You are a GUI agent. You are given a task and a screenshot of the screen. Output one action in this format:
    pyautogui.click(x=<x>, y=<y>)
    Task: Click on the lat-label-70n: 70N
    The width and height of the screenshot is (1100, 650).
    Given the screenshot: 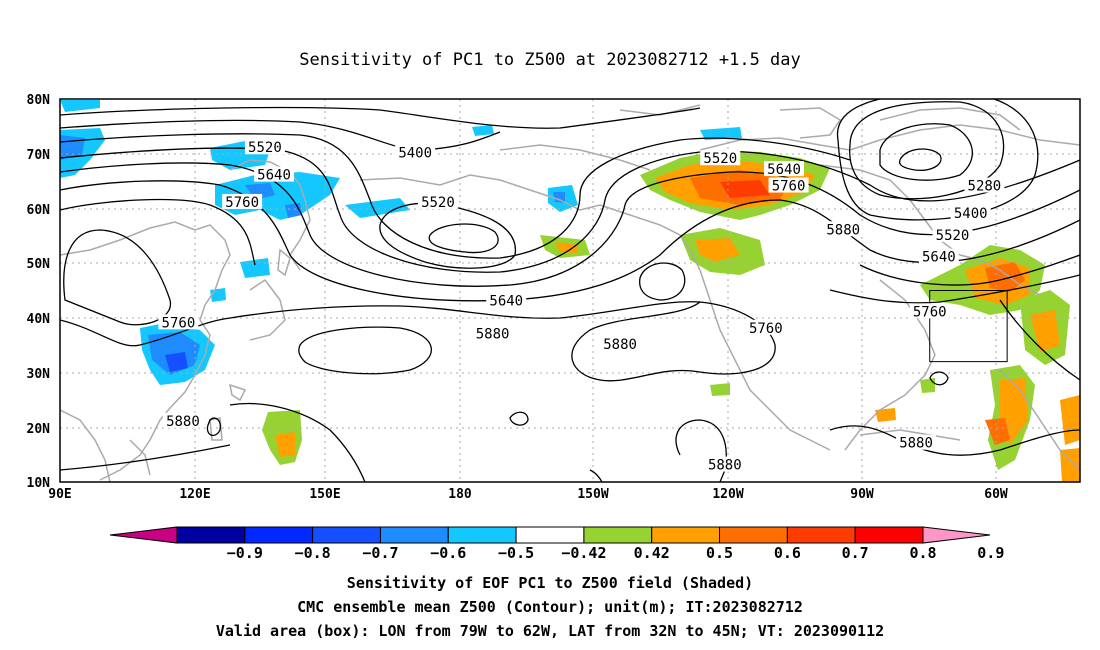 What is the action you would take?
    pyautogui.click(x=39, y=155)
    